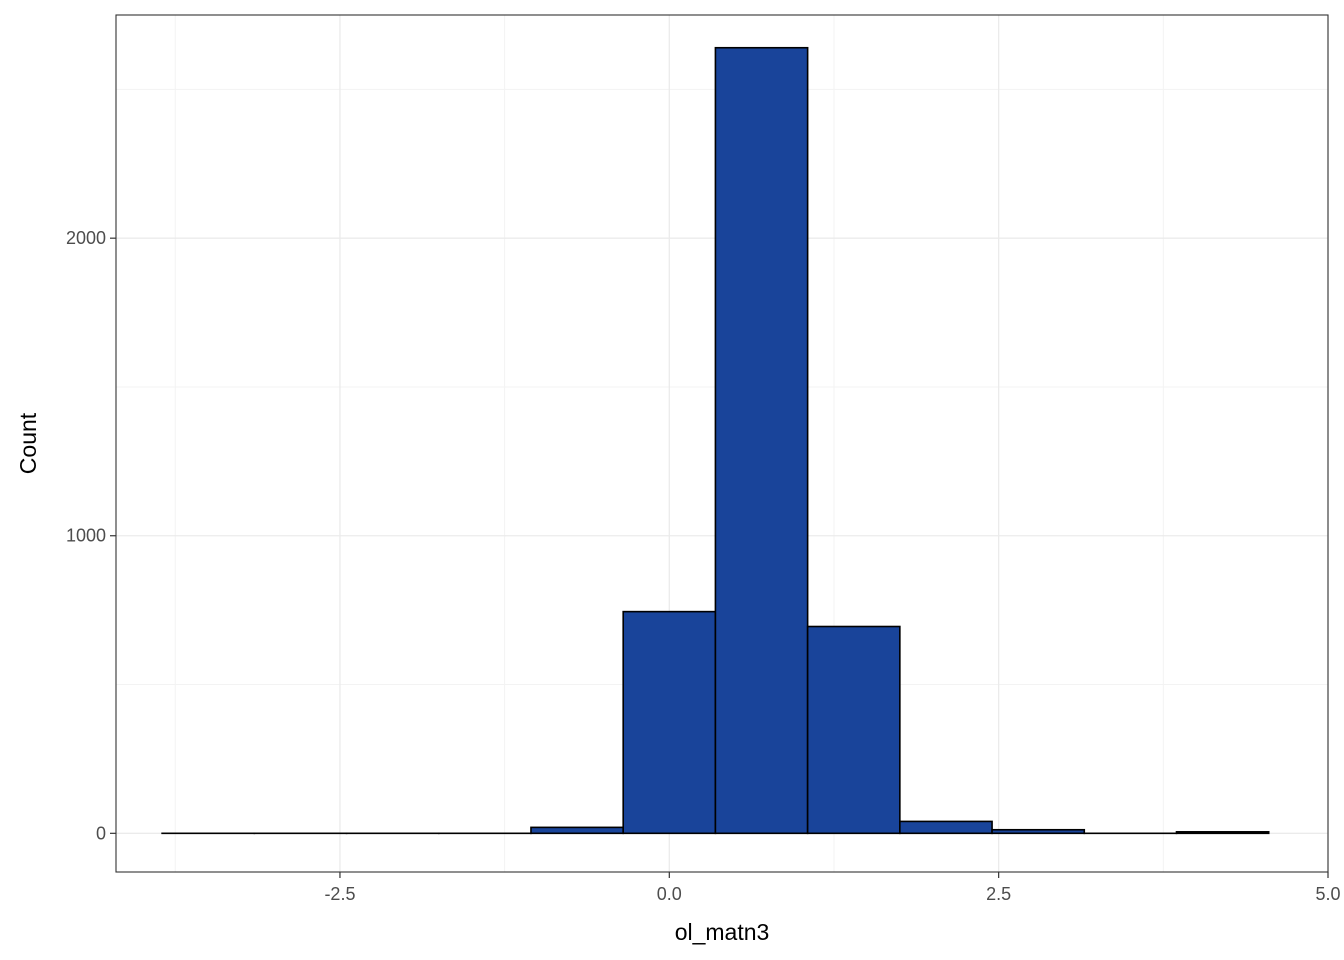 The width and height of the screenshot is (1344, 960). I want to click on x-axis-ticks: -2.5 0.0 2.5 5.0, so click(832, 888).